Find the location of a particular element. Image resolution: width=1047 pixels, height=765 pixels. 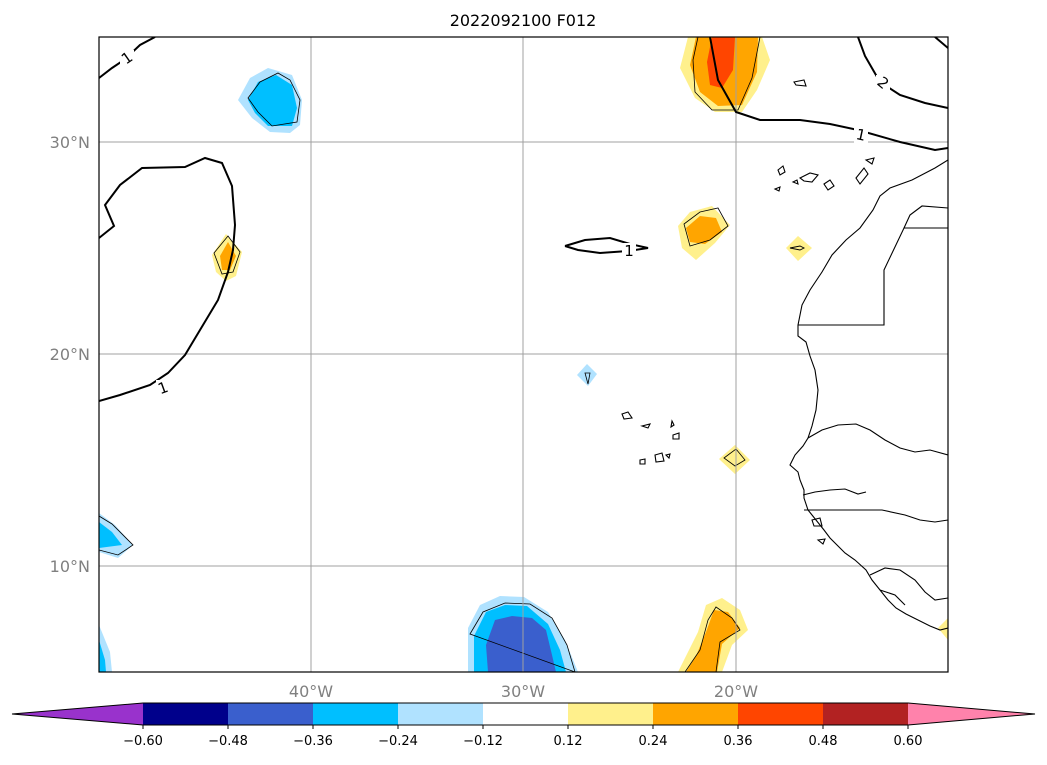

colorbar-extend-low is located at coordinates (77, 714).